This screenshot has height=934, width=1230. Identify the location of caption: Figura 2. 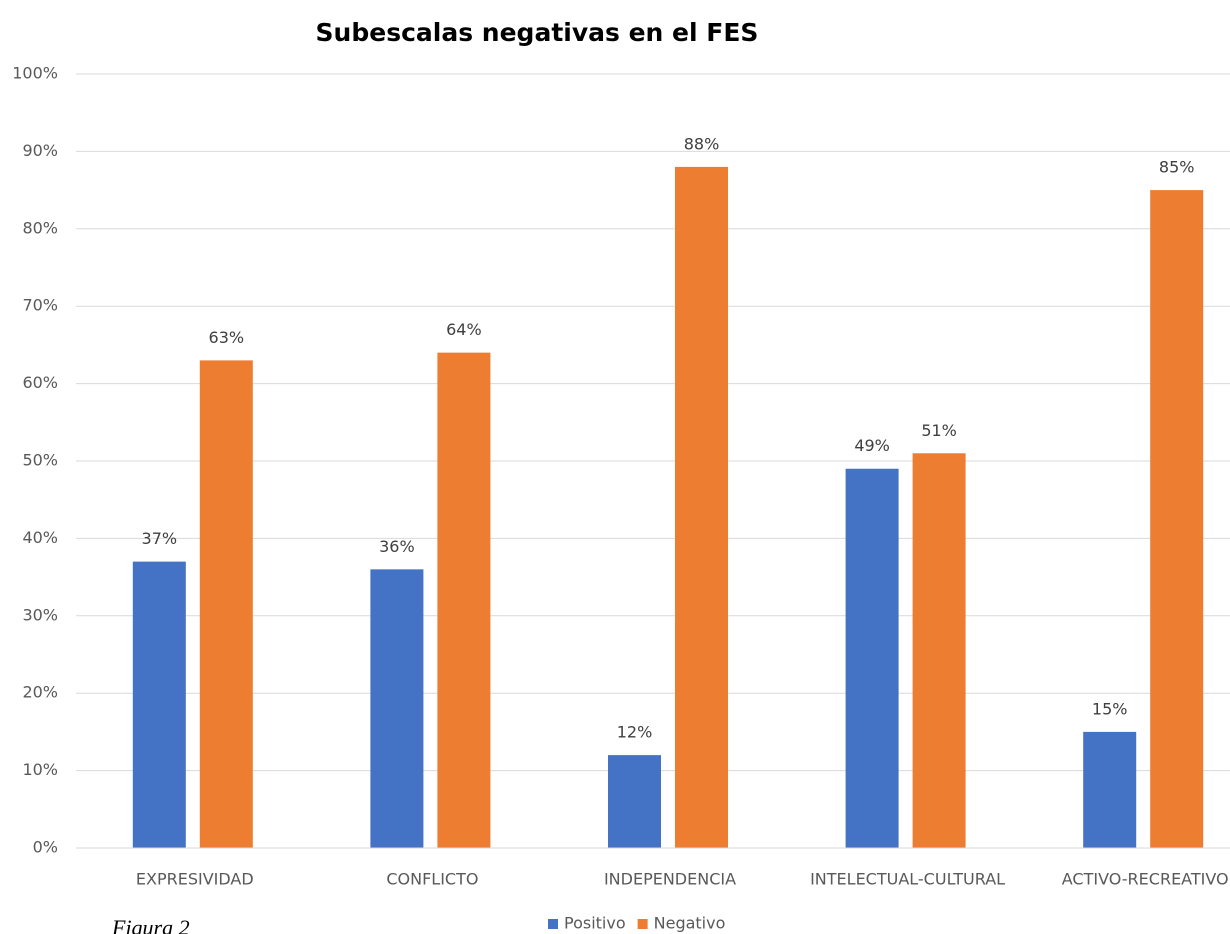
(150, 924).